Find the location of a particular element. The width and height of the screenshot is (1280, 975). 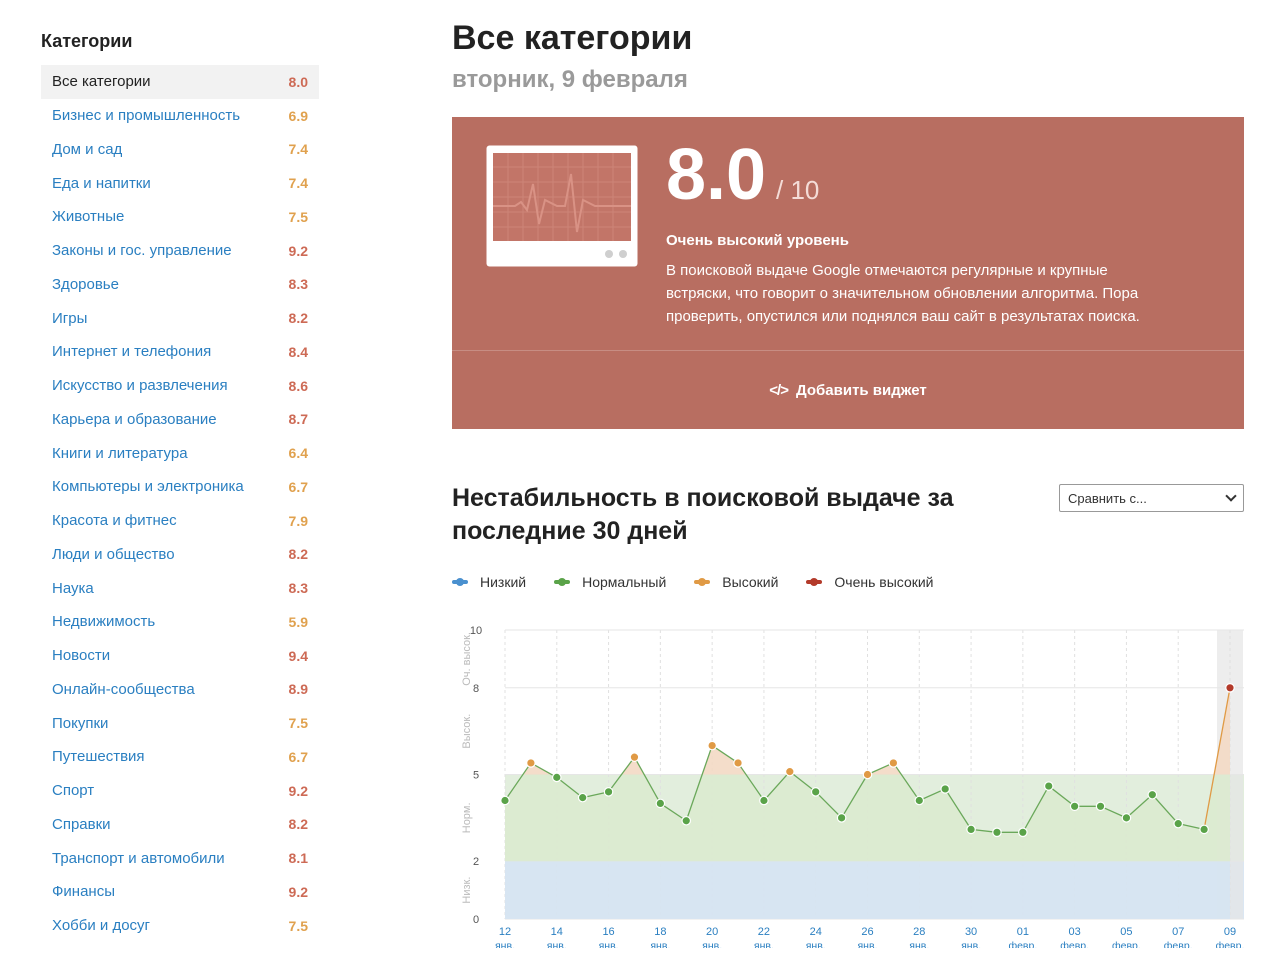

sidebar-item-label: Путешествия is located at coordinates (98, 757).